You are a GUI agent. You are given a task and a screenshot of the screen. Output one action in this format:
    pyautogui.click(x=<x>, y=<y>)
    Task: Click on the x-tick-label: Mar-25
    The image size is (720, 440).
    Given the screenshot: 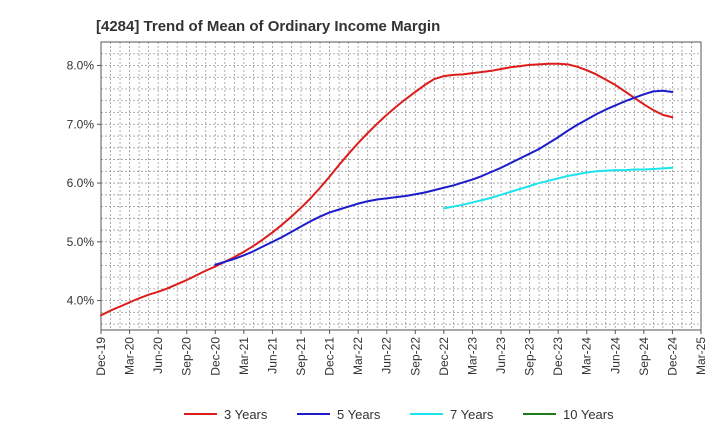 What is the action you would take?
    pyautogui.click(x=701, y=356)
    